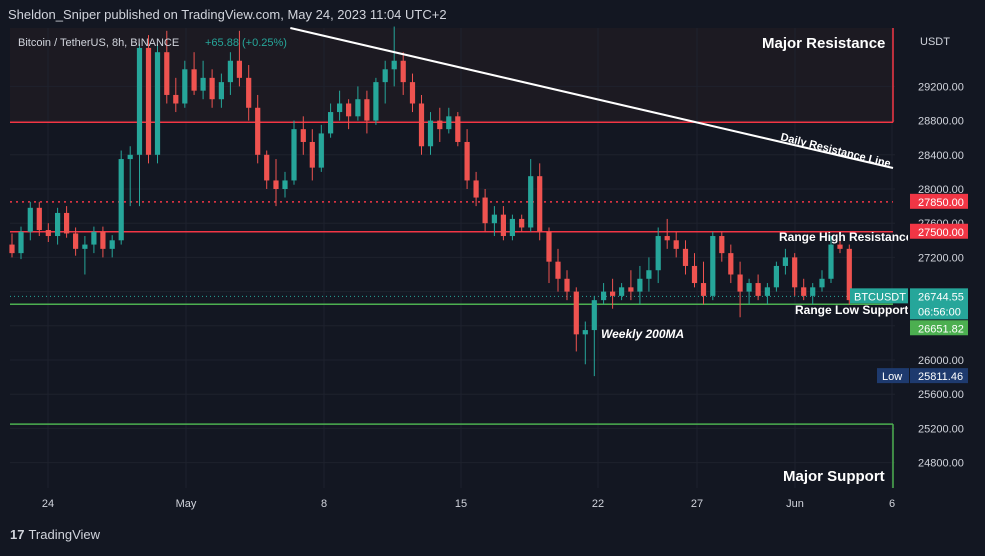  What do you see at coordinates (939, 312) in the screenshot?
I see `bar-countdown: 06:56:00` at bounding box center [939, 312].